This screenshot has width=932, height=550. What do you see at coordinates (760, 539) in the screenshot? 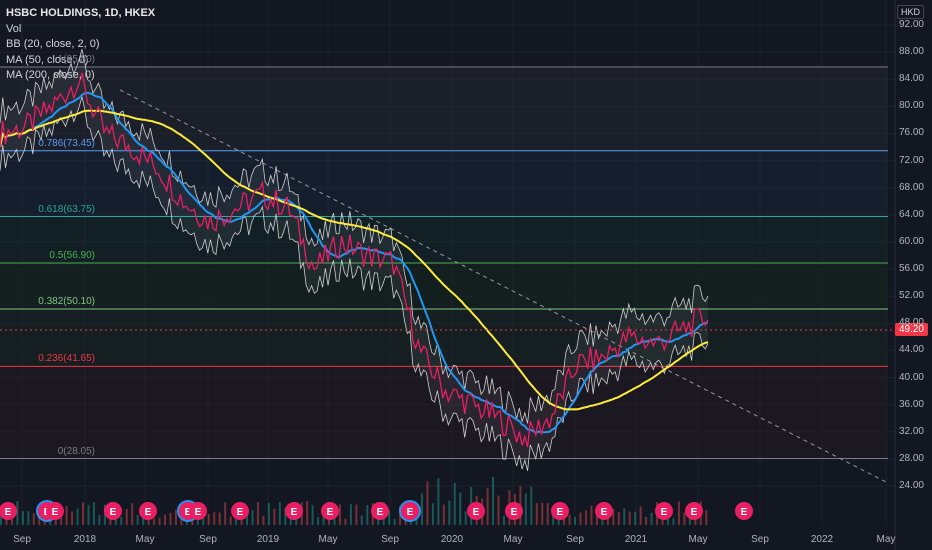
I see `x-tick-label: Sep` at bounding box center [760, 539].